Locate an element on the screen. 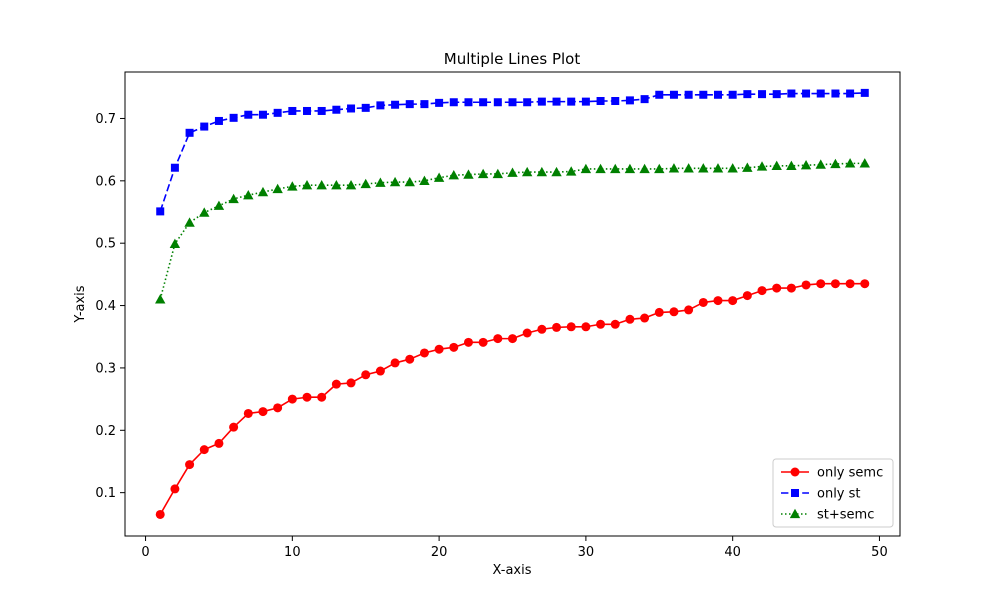 This screenshot has height=604, width=1000. chart-title: Multiple Lines Plot is located at coordinates (512, 59).